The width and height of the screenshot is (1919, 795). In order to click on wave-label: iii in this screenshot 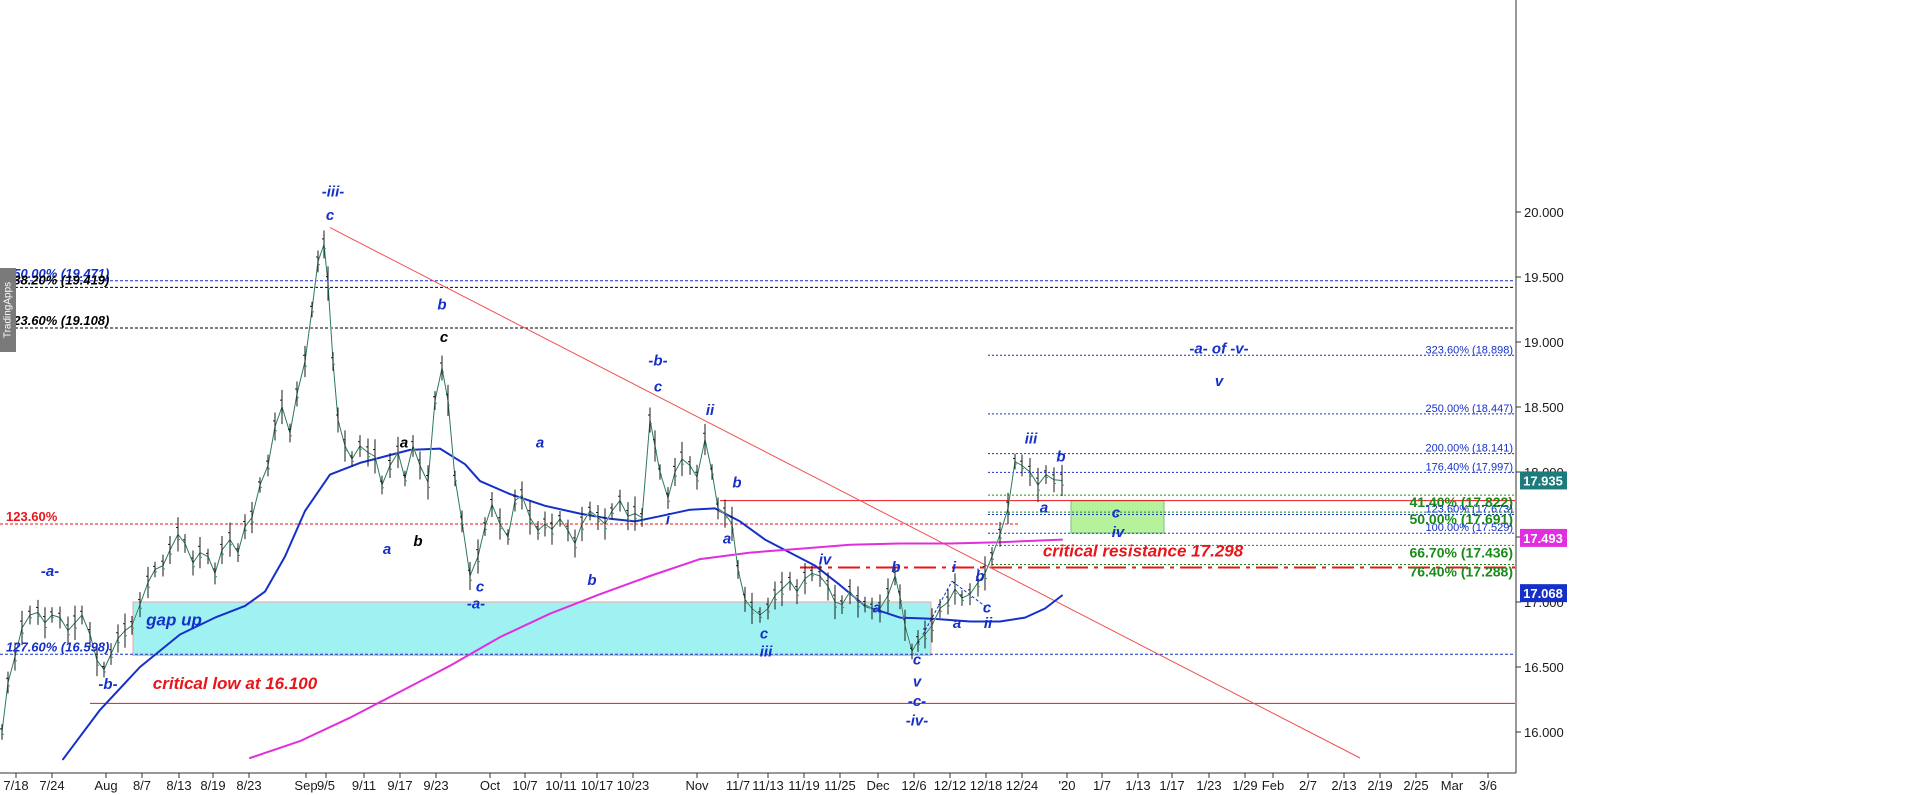, I will do `click(1031, 438)`.